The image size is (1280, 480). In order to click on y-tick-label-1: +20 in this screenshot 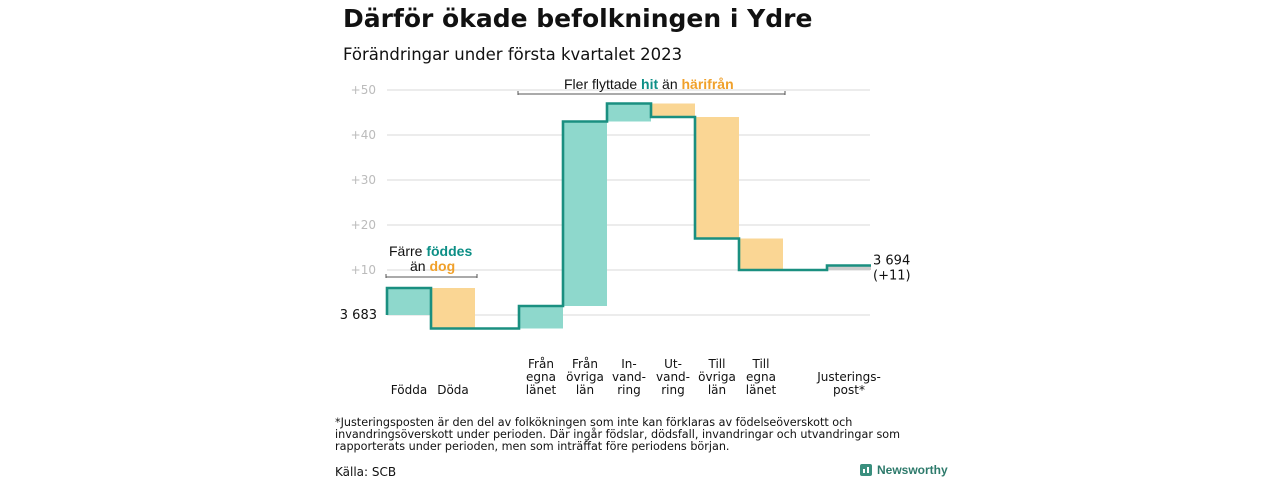, I will do `click(363, 225)`.